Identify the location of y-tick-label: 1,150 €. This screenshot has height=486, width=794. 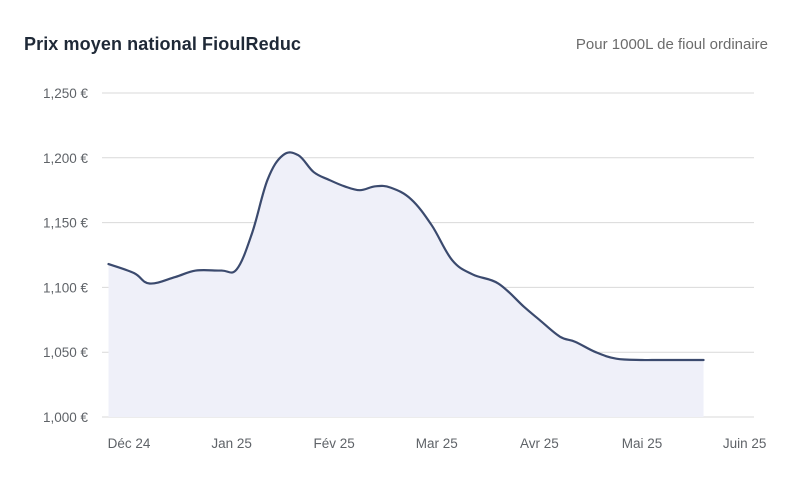
(66, 223).